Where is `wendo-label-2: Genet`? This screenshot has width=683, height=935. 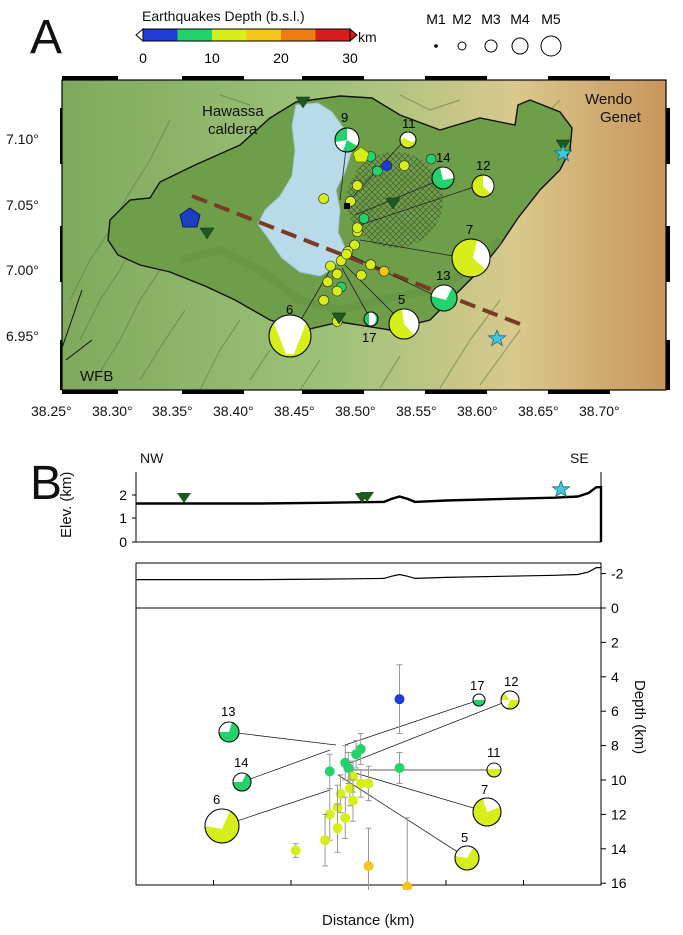 wendo-label-2: Genet is located at coordinates (621, 117).